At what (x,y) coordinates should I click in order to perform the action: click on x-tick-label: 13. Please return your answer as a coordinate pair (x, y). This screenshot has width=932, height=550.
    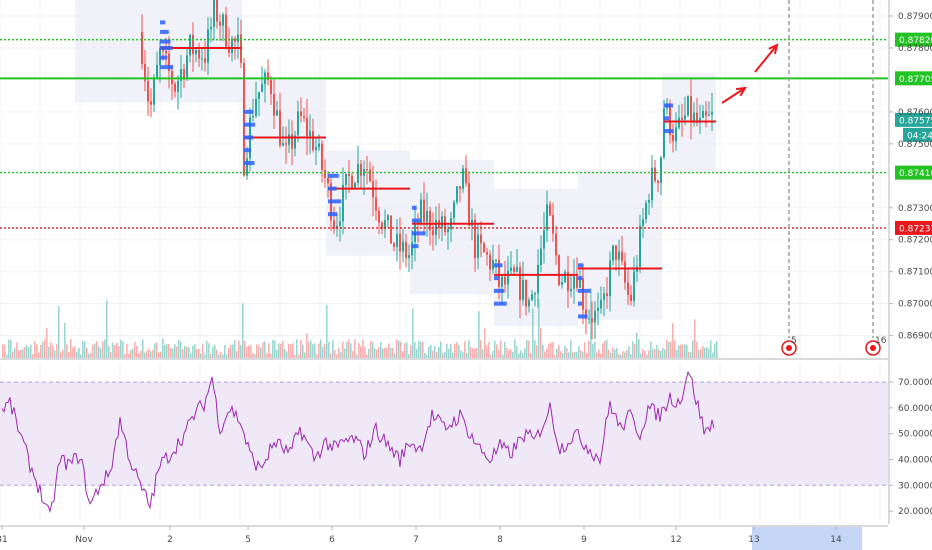
    Looking at the image, I should click on (753, 540).